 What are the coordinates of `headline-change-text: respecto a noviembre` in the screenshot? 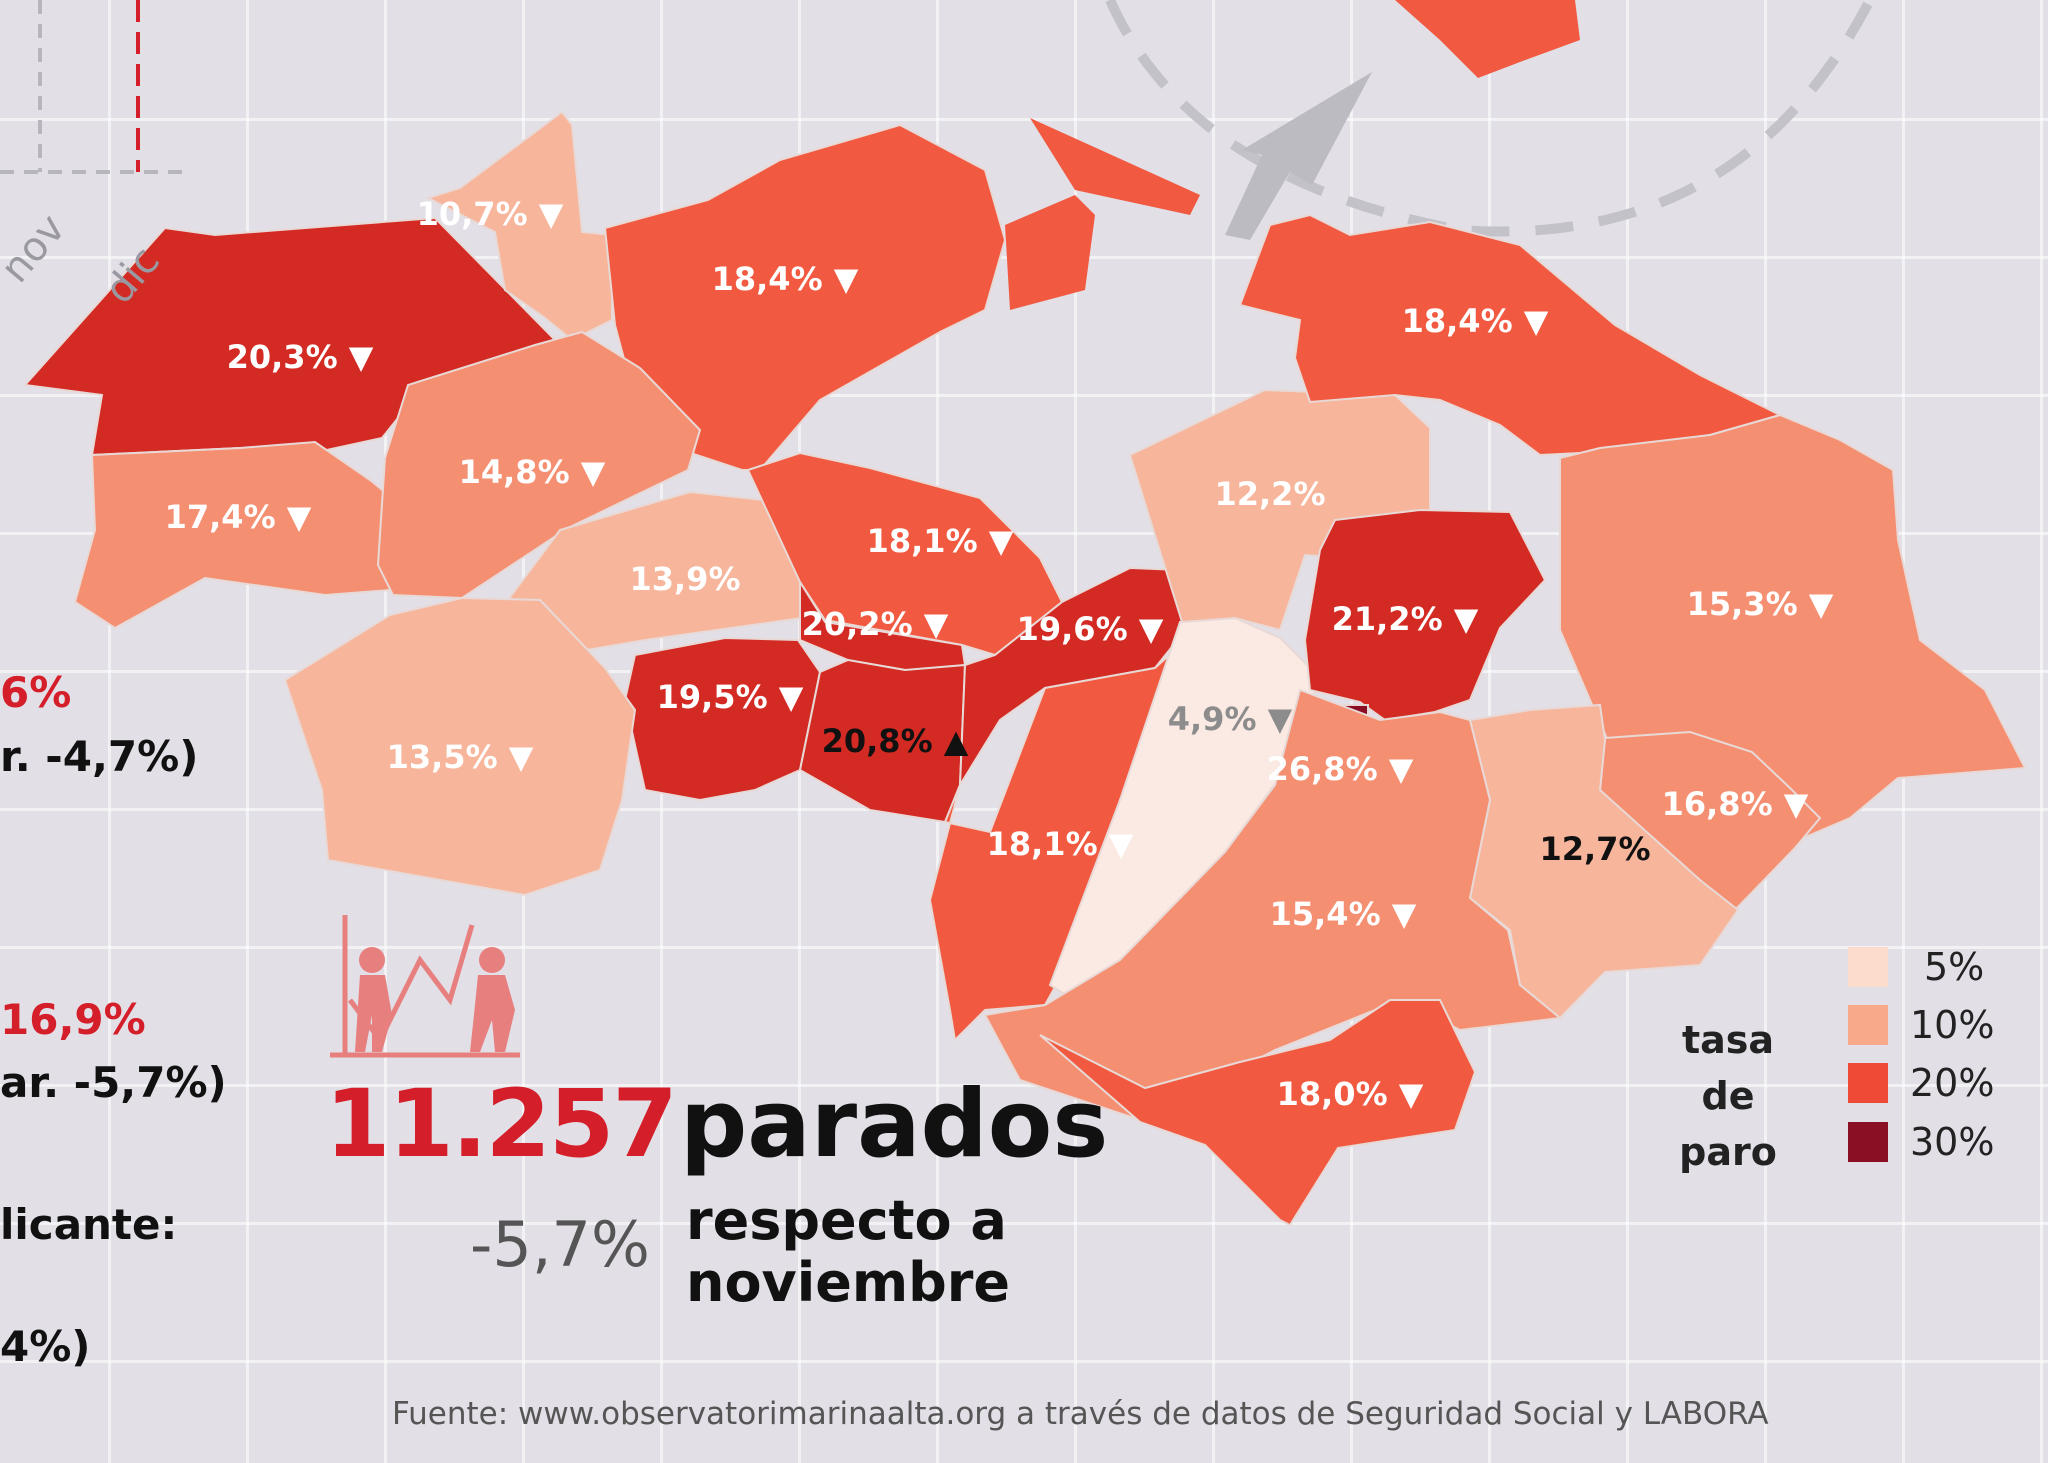 It's located at (848, 1252).